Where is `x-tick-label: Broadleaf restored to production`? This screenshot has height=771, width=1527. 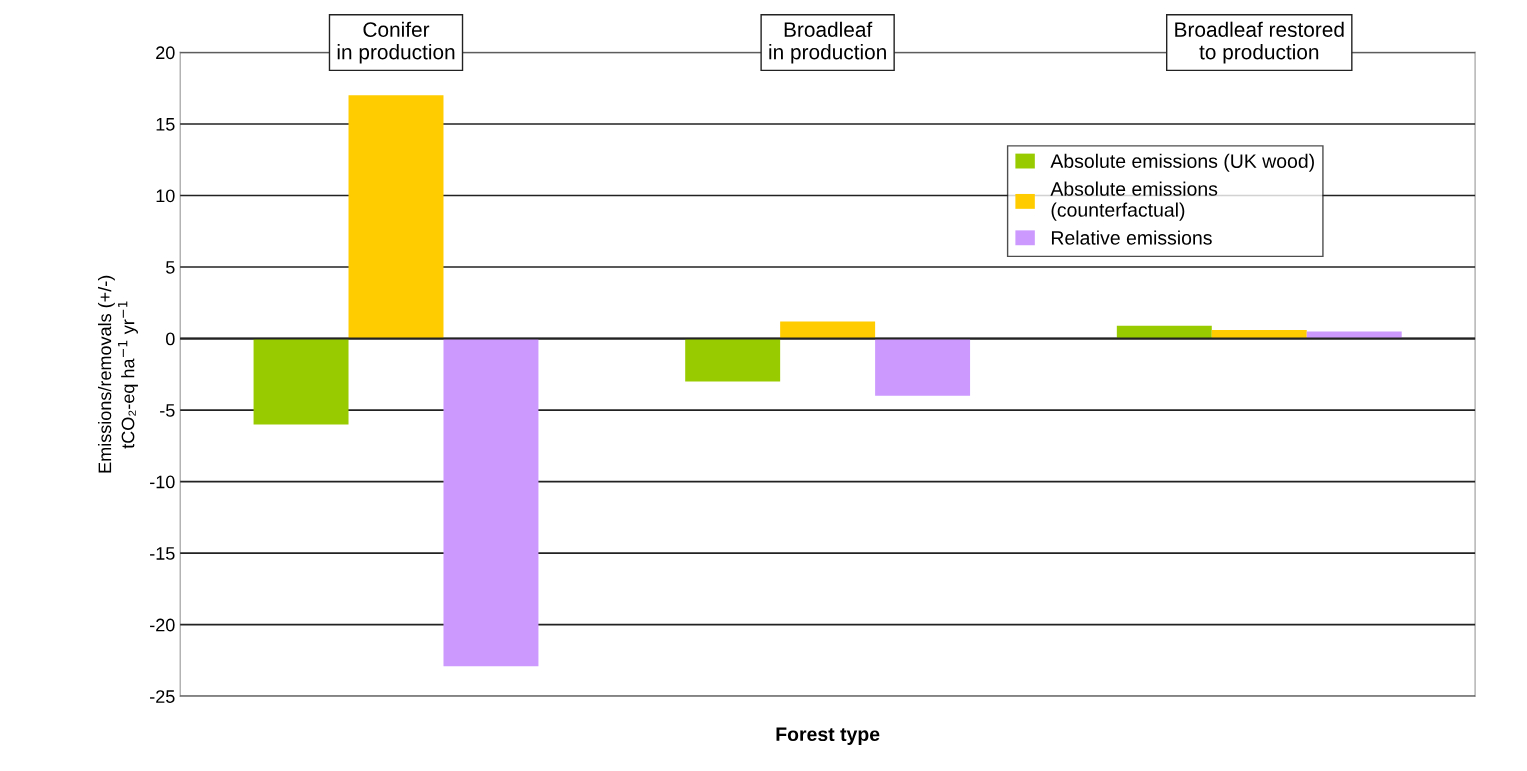
x-tick-label: Broadleaf restored to production is located at coordinates (1259, 42).